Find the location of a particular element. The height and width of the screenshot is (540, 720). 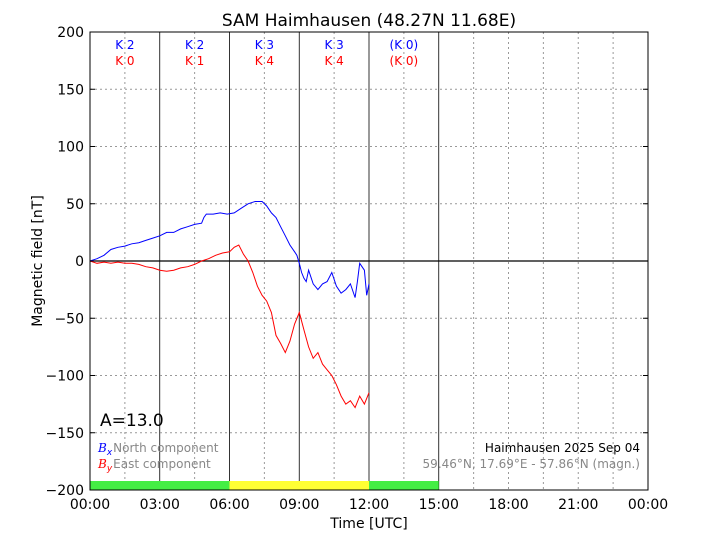

x-axis-label: Time [UTC] is located at coordinates (368, 524).